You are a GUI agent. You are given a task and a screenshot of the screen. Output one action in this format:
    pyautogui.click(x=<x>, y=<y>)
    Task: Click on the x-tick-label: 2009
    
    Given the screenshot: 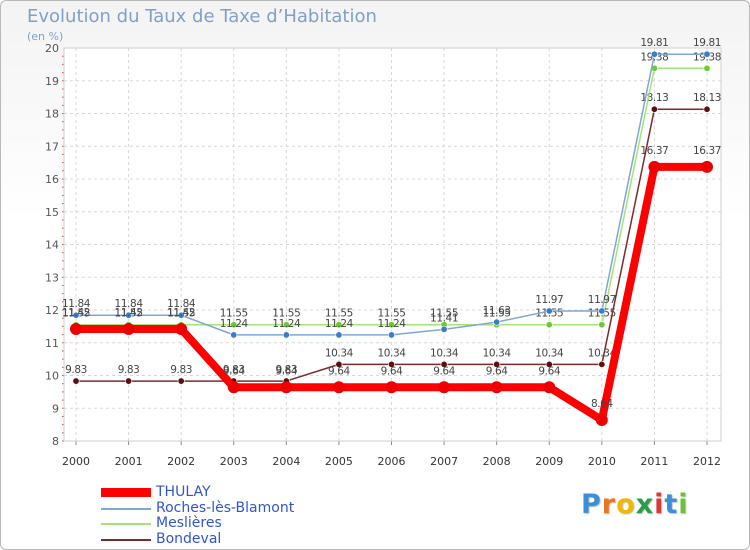 What is the action you would take?
    pyautogui.click(x=549, y=461)
    